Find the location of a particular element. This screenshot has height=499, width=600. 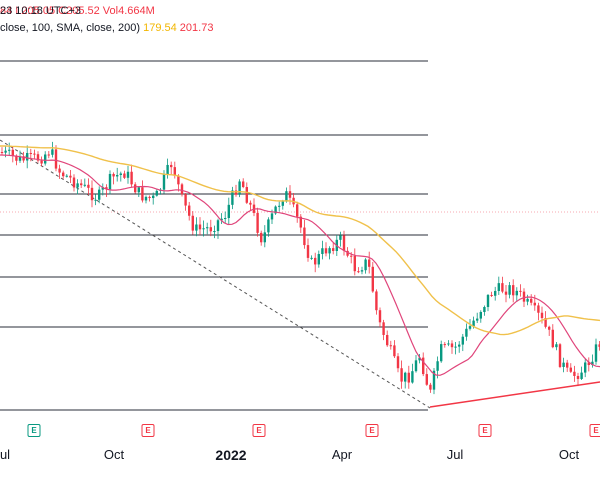

legend-time-visible: 23 10:18 UTC+3 is located at coordinates (40, 11).